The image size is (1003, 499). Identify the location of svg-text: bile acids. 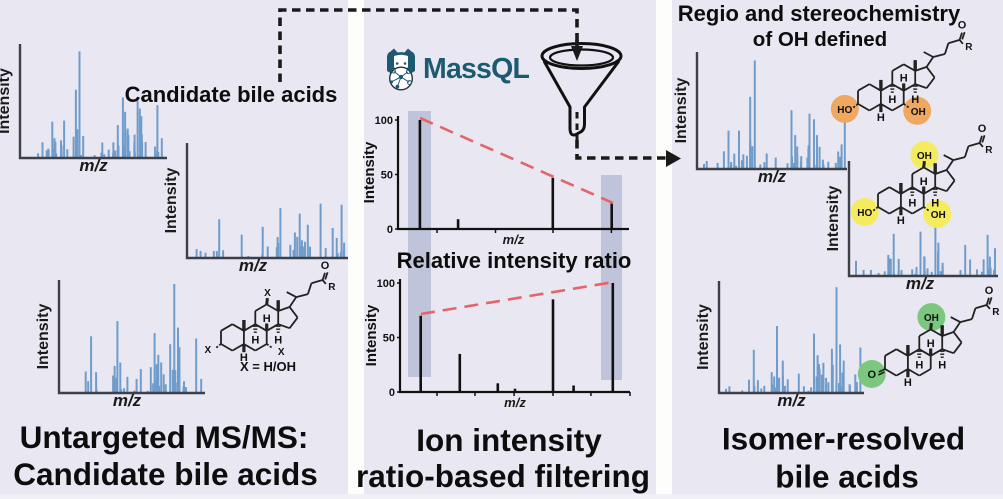
(847, 477).